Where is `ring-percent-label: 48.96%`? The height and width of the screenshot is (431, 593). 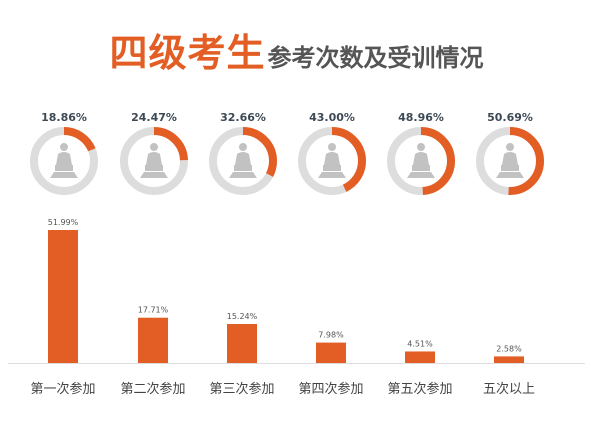
ring-percent-label: 48.96% is located at coordinates (421, 117).